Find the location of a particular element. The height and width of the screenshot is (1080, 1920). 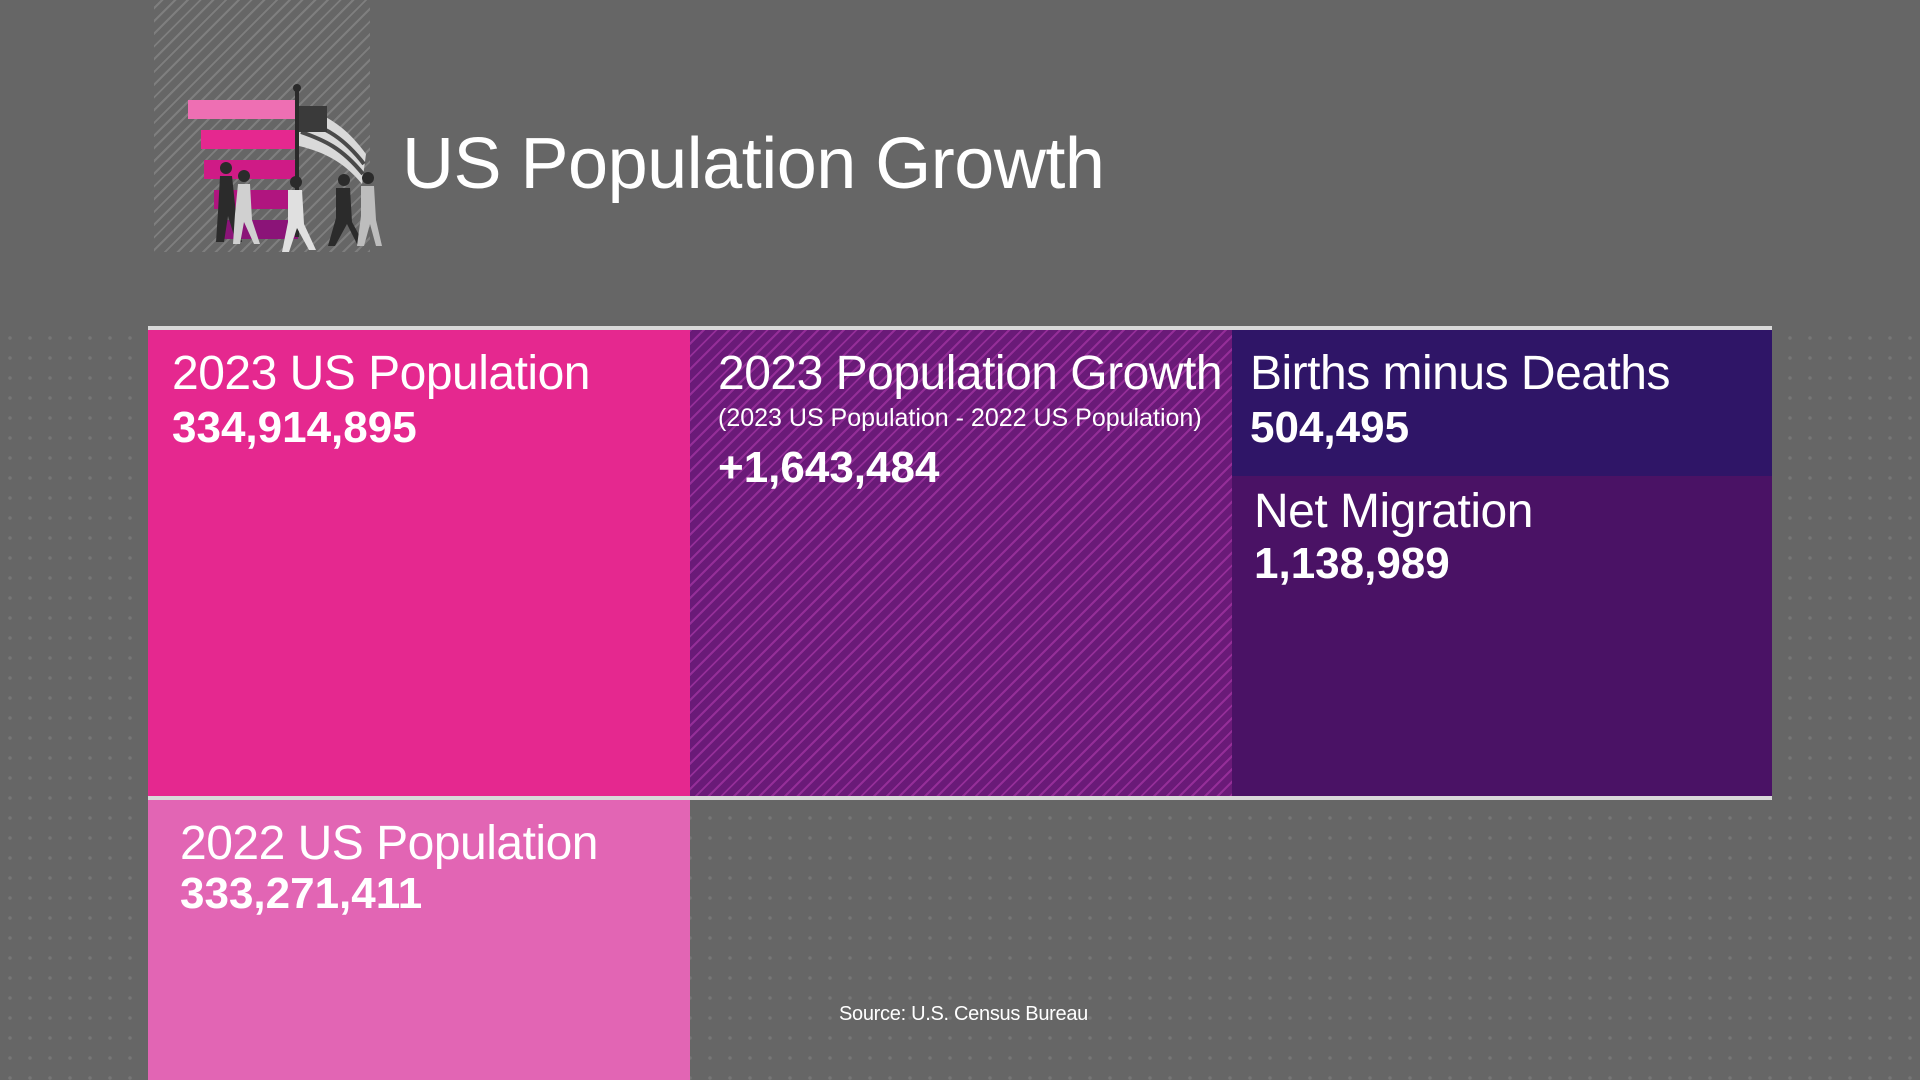

tile-births-minus-deaths-label: Births minus Deaths is located at coordinates (1460, 373).